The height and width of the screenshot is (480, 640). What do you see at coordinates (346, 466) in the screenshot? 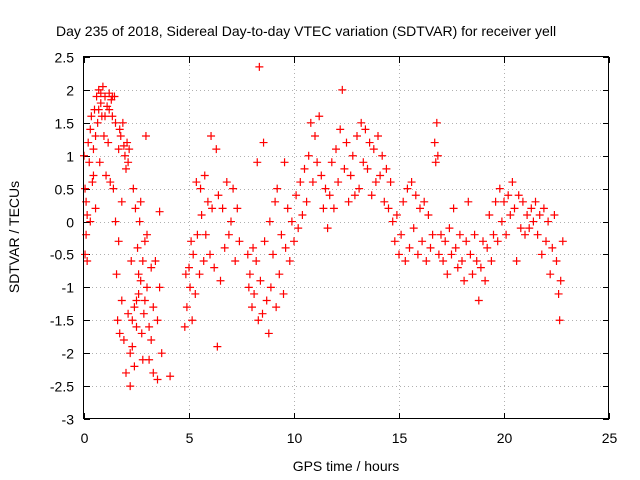
I see `x-axis-label: GPS time / hours` at bounding box center [346, 466].